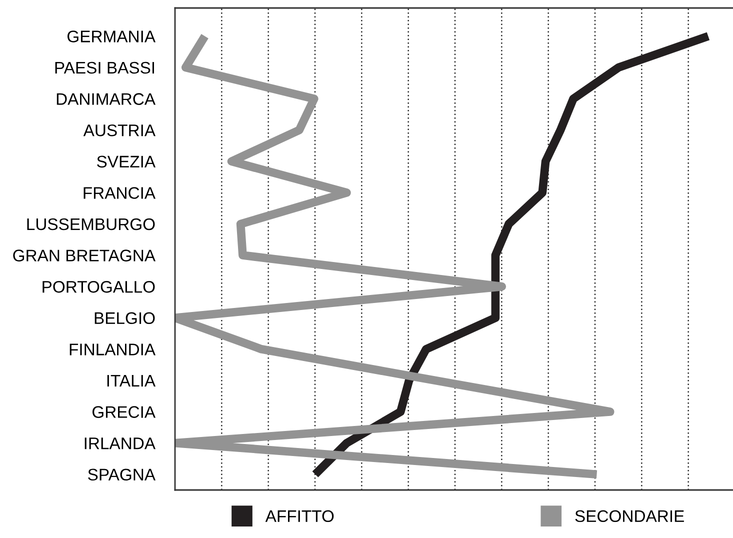  Describe the element at coordinates (104, 68) in the screenshot. I see `y-tick-label: PAESI BASSI` at that location.